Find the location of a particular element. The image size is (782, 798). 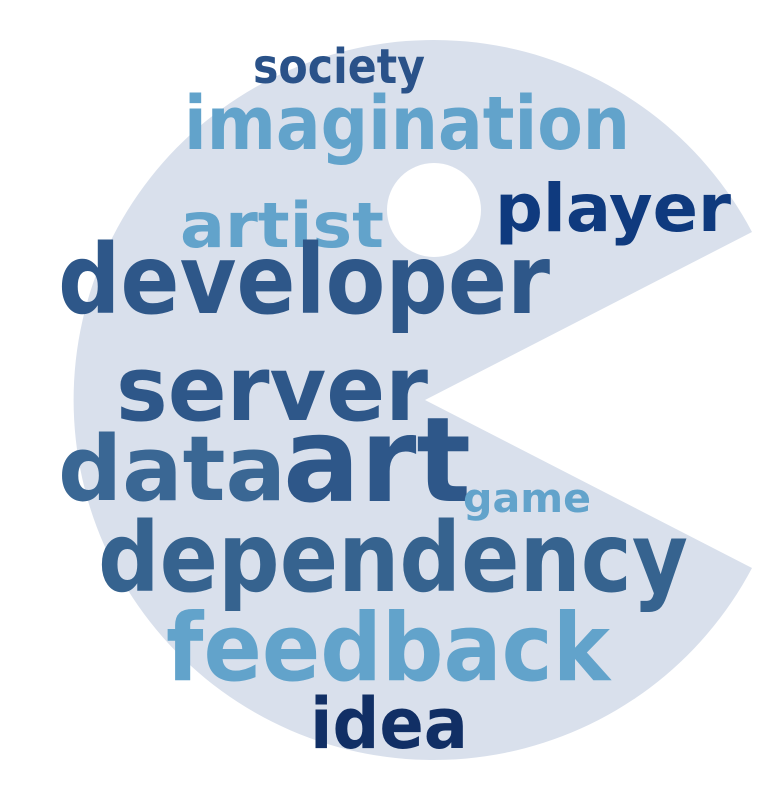

word-feedback: feedback is located at coordinates (389, 648).